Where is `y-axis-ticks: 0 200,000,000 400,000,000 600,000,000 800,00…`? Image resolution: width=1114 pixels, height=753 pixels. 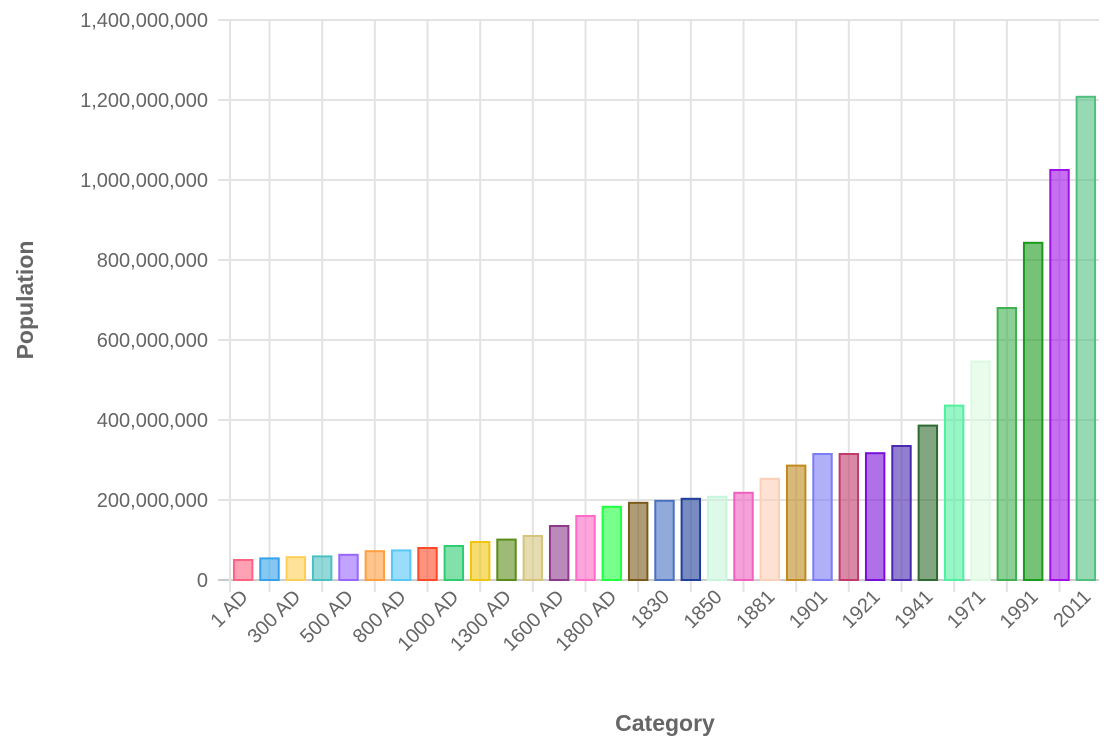 y-axis-ticks: 0 200,000,000 400,000,000 600,000,000 800,00… is located at coordinates (144, 301).